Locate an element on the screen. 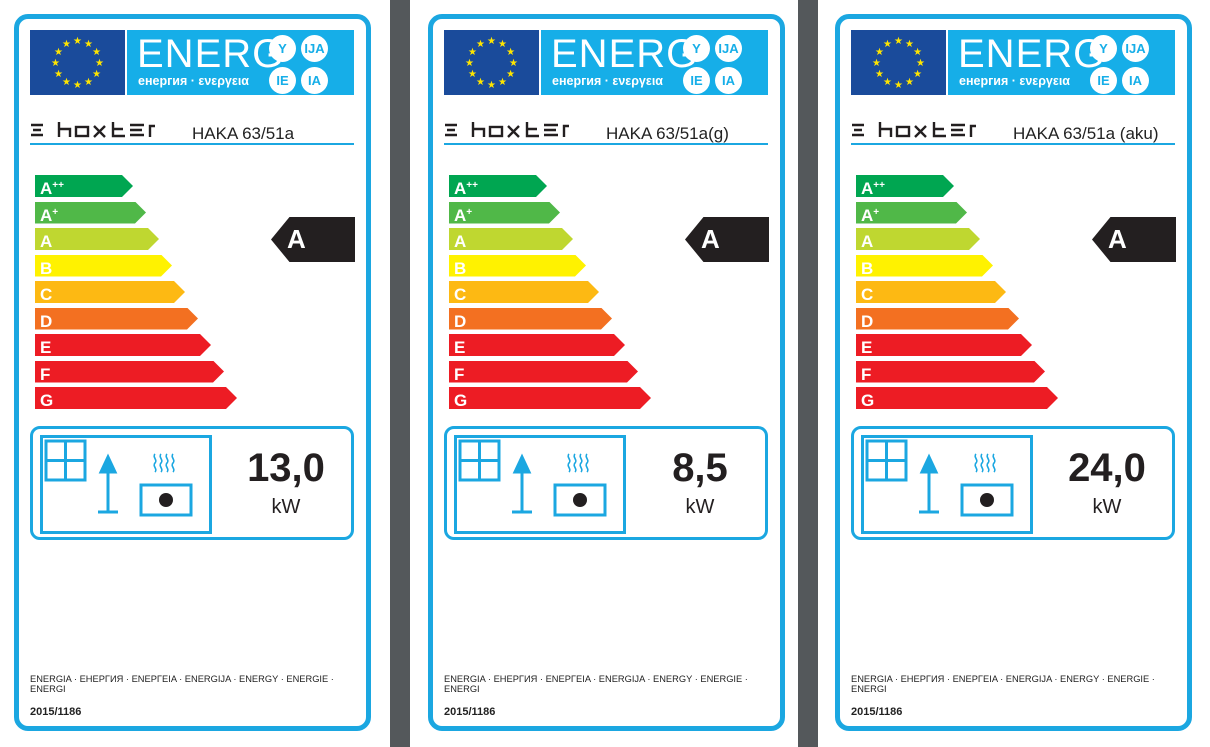  page-separator is located at coordinates (400, 373).